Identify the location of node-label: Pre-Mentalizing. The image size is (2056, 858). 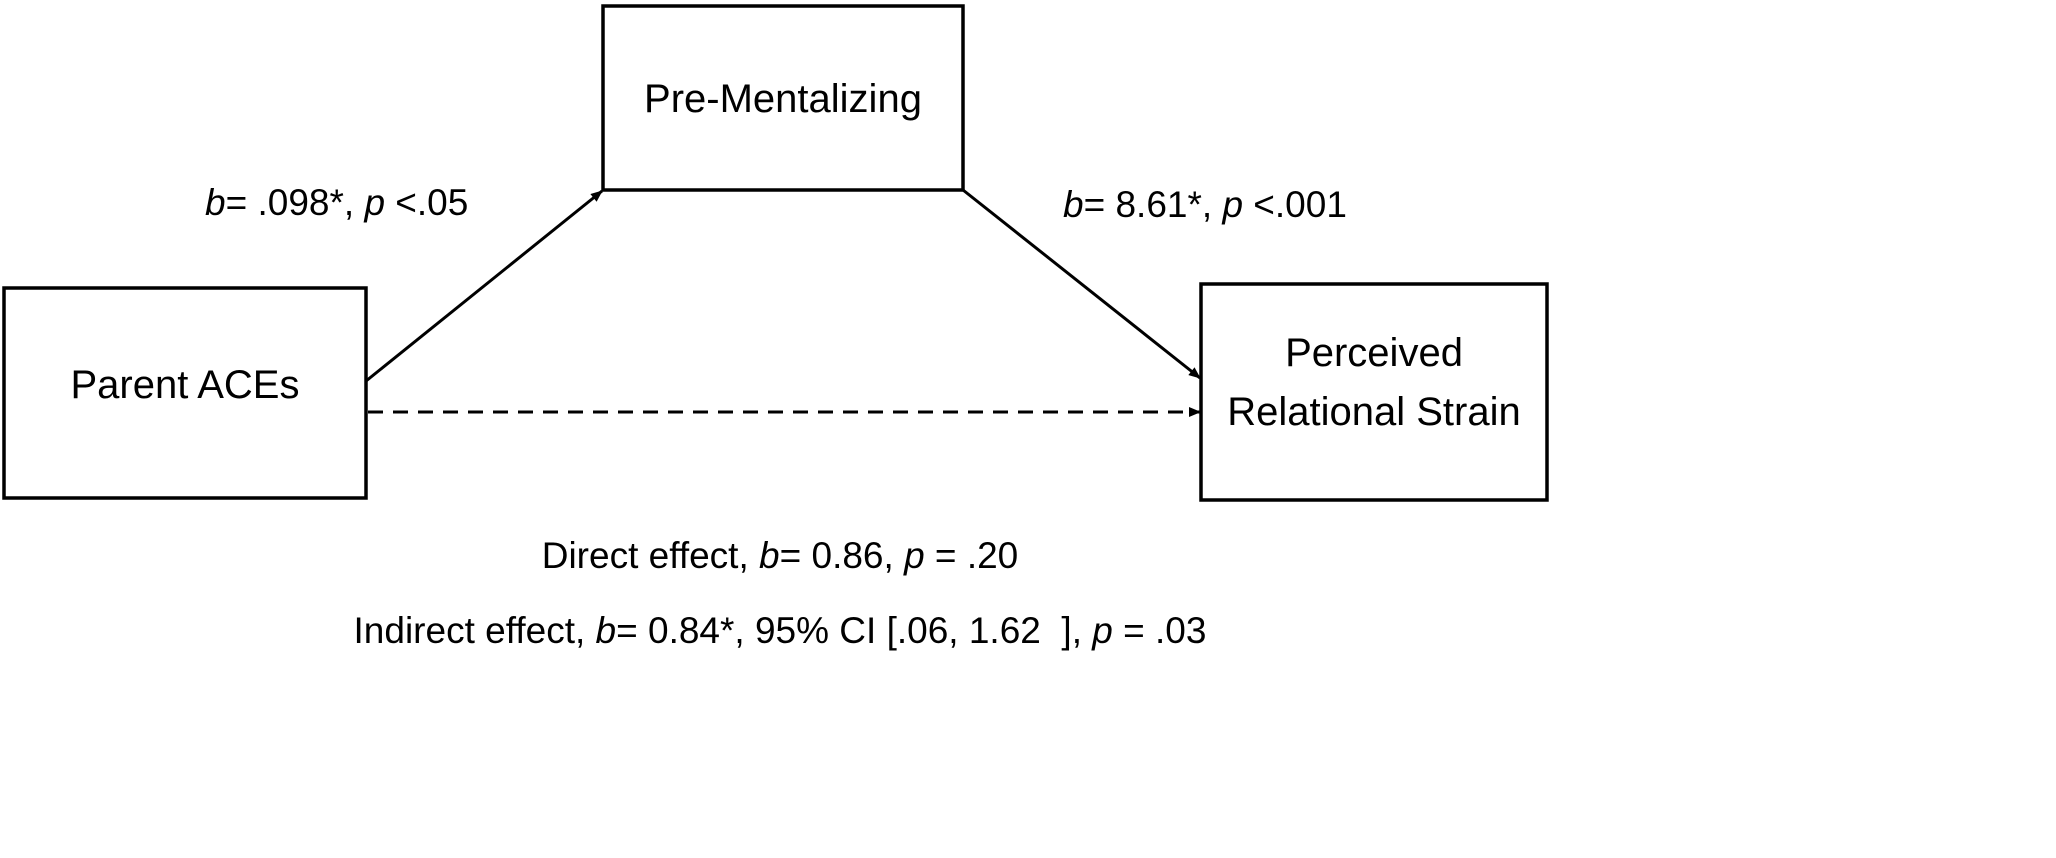
(783, 99).